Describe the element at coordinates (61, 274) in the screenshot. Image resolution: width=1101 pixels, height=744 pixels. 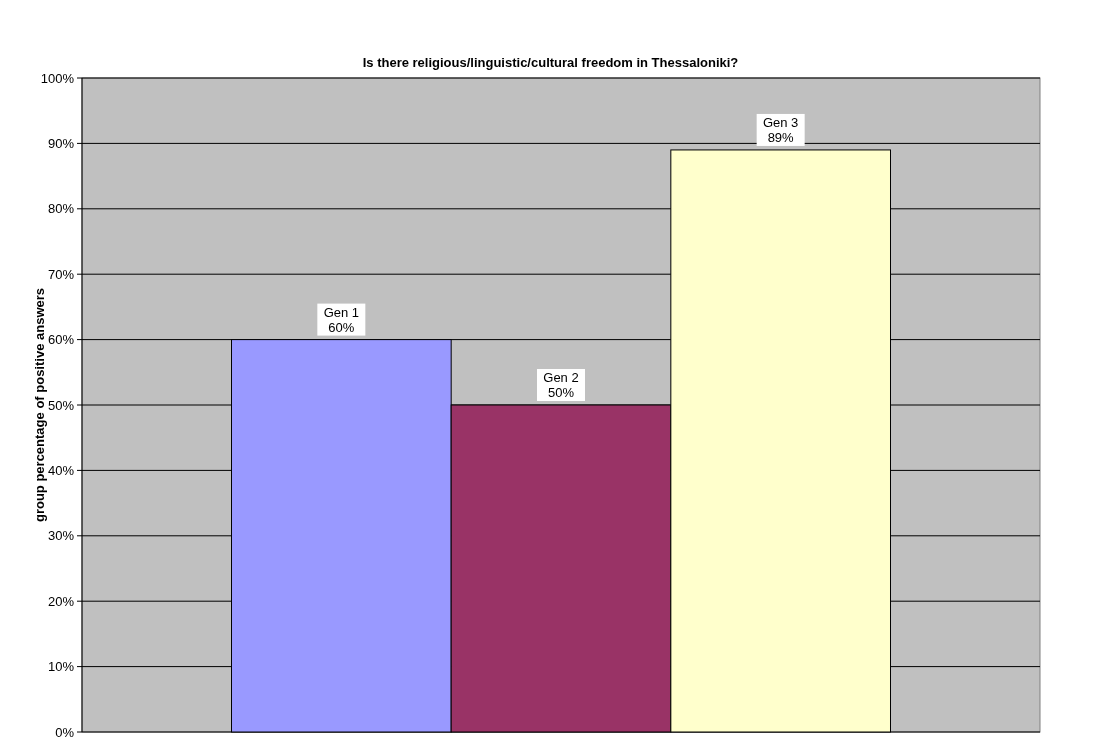
I see `y-tick-label: 70%` at that location.